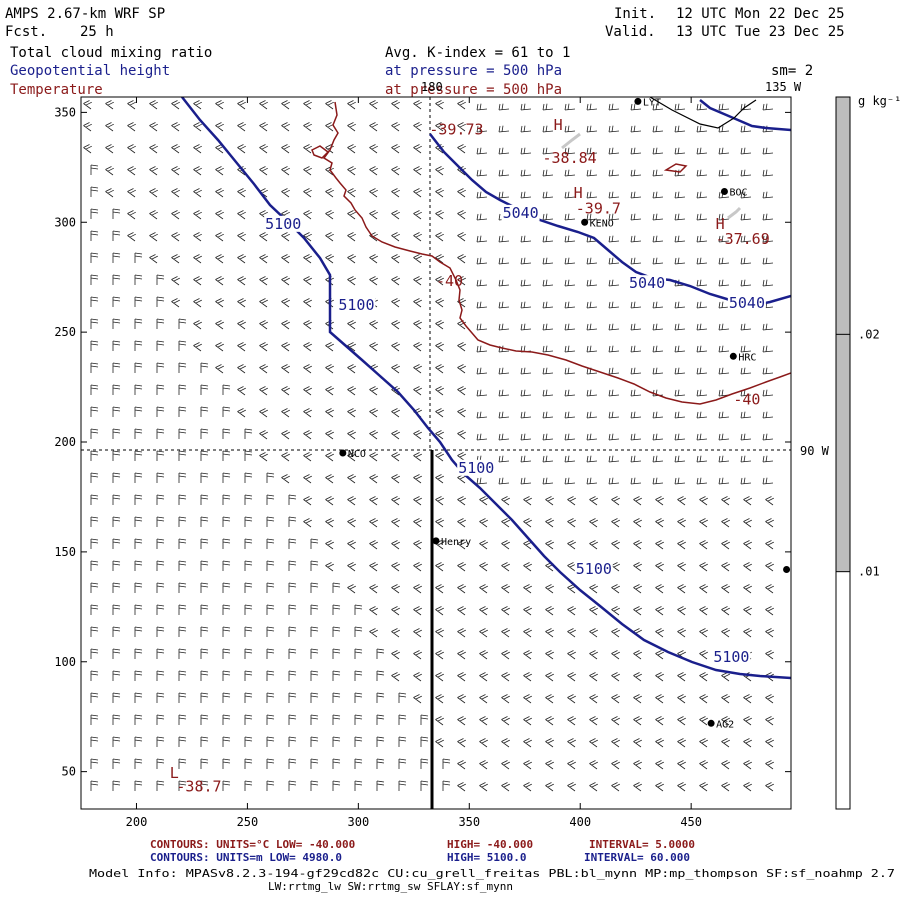 This screenshot has height=900, width=900. I want to click on footer-temp-contours: CONTOURS: UNITS=°C LOW= -40.000, so click(252, 844).